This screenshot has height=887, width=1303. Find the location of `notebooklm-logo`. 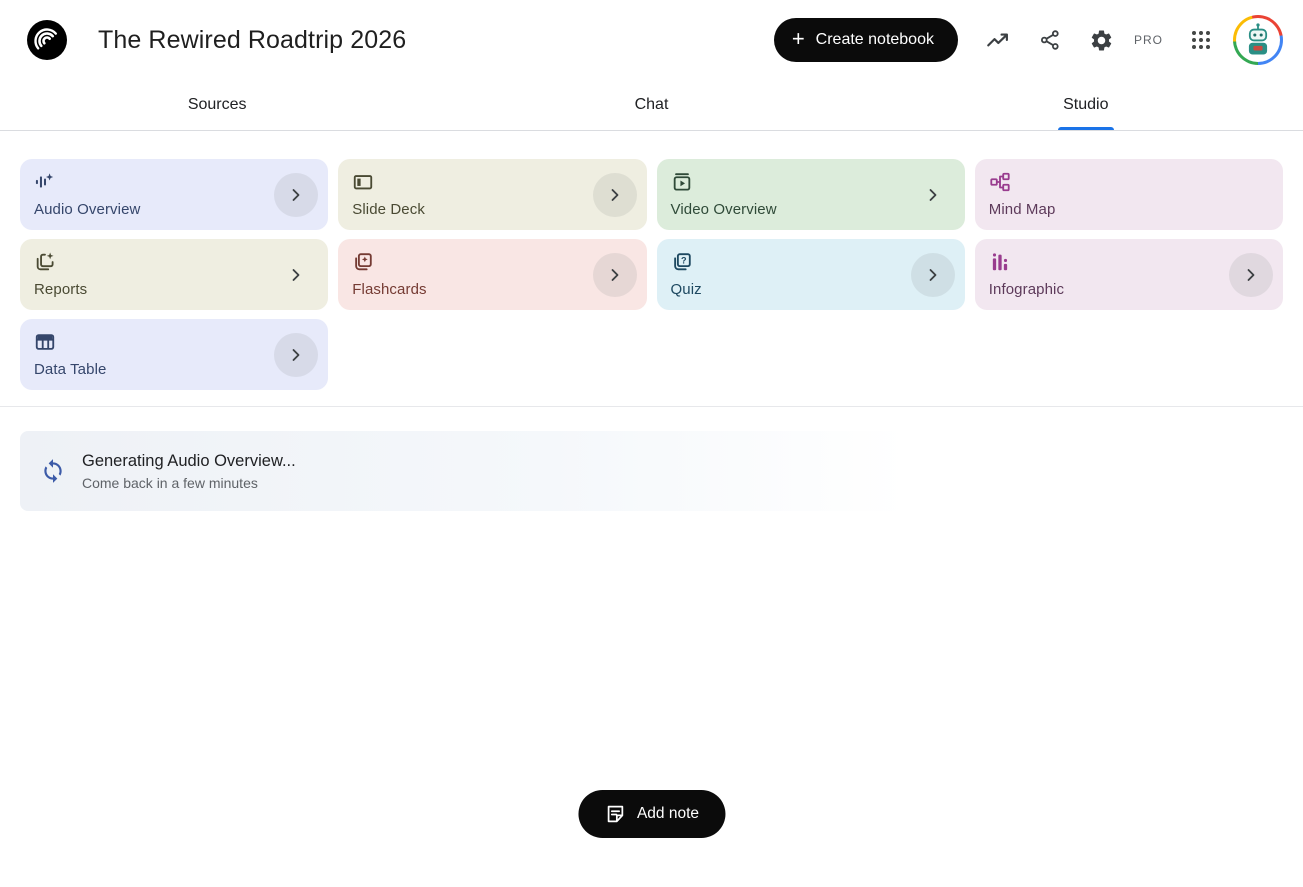

notebooklm-logo is located at coordinates (47, 40).